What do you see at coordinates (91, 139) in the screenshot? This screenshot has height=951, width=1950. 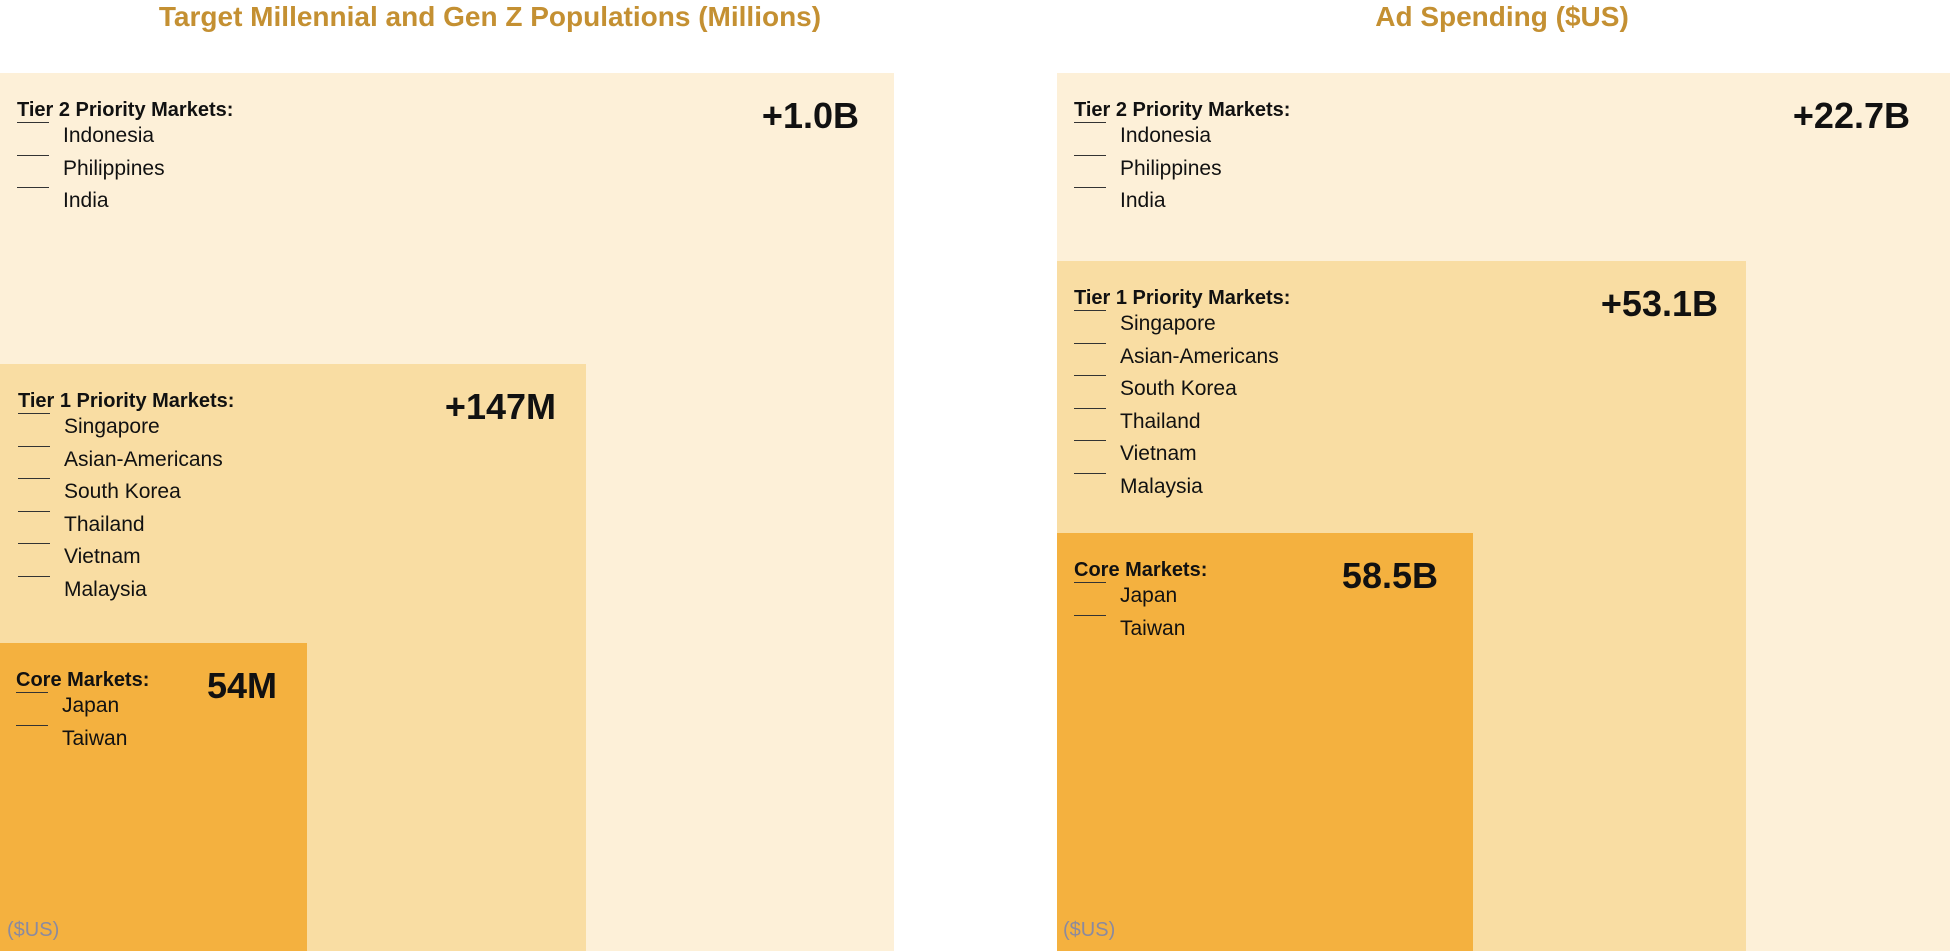 I see `left-tier2-market-item: Indonesia` at bounding box center [91, 139].